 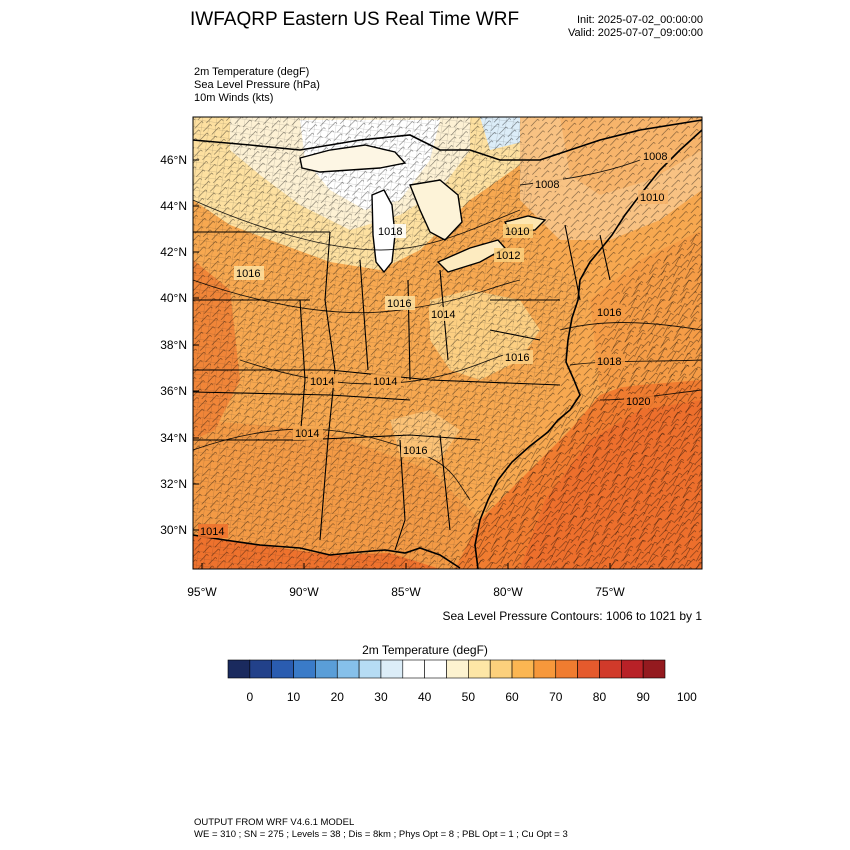 What do you see at coordinates (508, 592) in the screenshot?
I see `lon-label: 80°W` at bounding box center [508, 592].